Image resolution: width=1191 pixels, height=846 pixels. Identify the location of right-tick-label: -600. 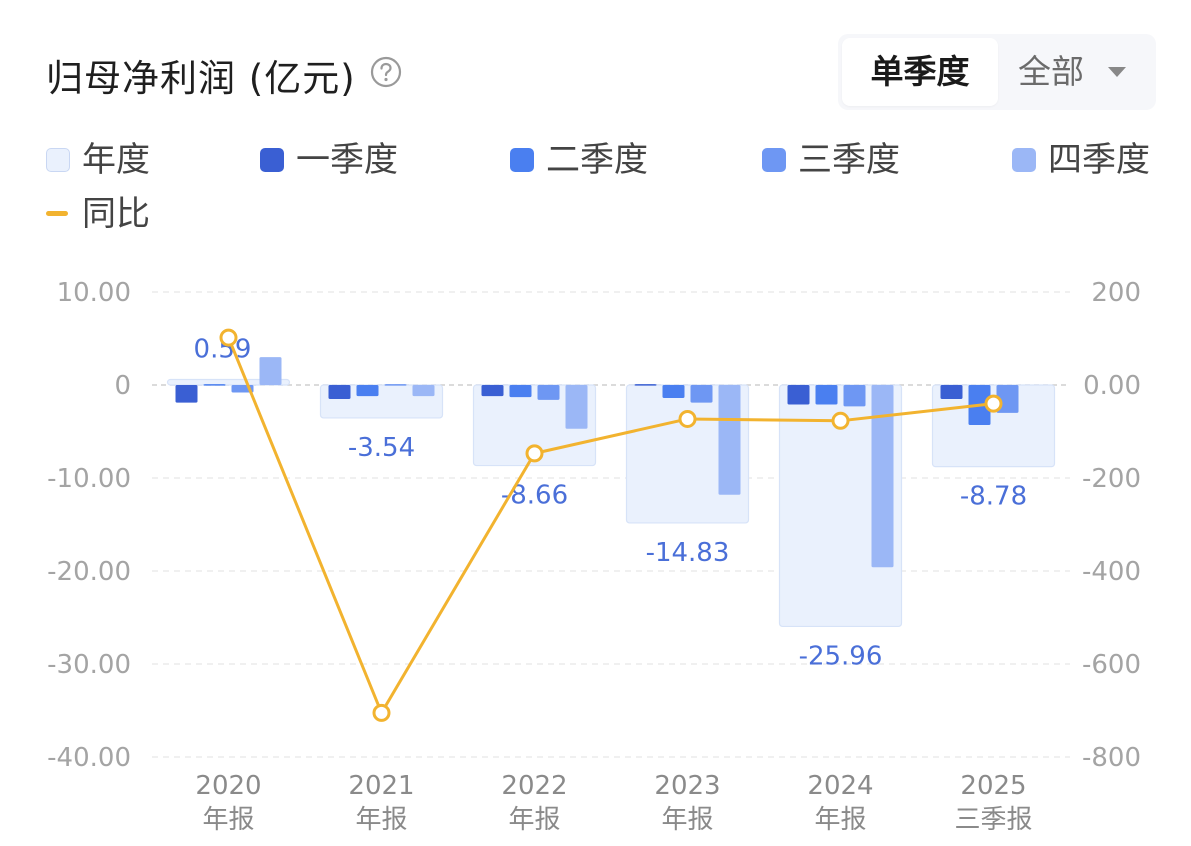
(1111, 665).